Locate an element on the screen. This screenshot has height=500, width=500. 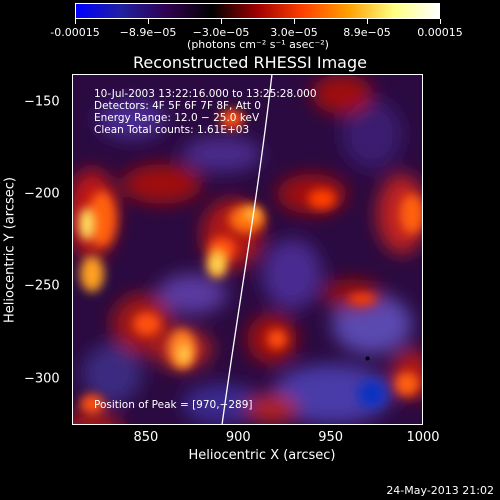
plot-title: Reconstructed RHESSI Image is located at coordinates (250, 62).